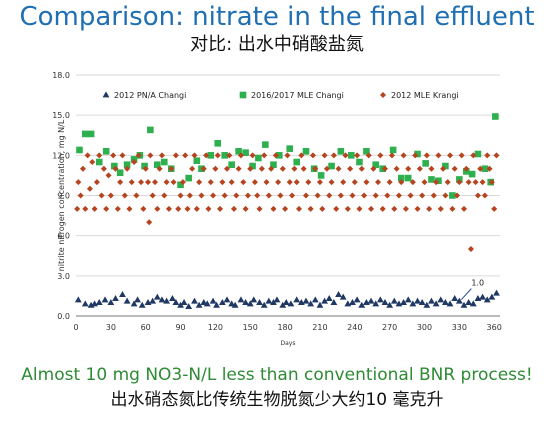 The width and height of the screenshot is (554, 421). What do you see at coordinates (150, 95) in the screenshot?
I see `legend-label: 2012 PN/A Changi` at bounding box center [150, 95].